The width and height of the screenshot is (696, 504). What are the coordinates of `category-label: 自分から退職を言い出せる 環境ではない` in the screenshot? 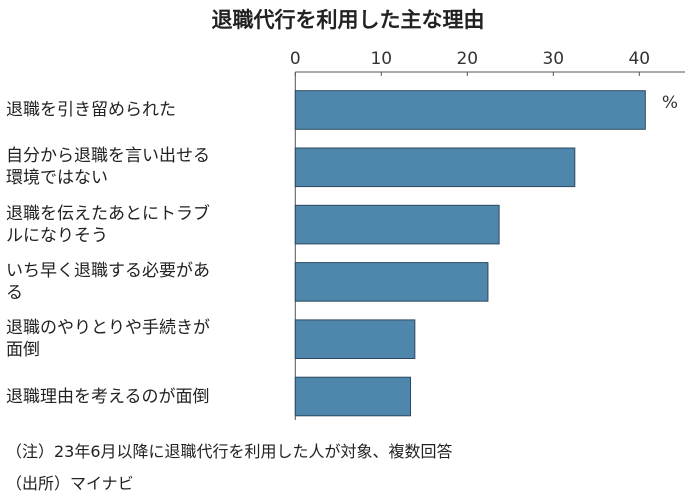 It's located at (148, 167).